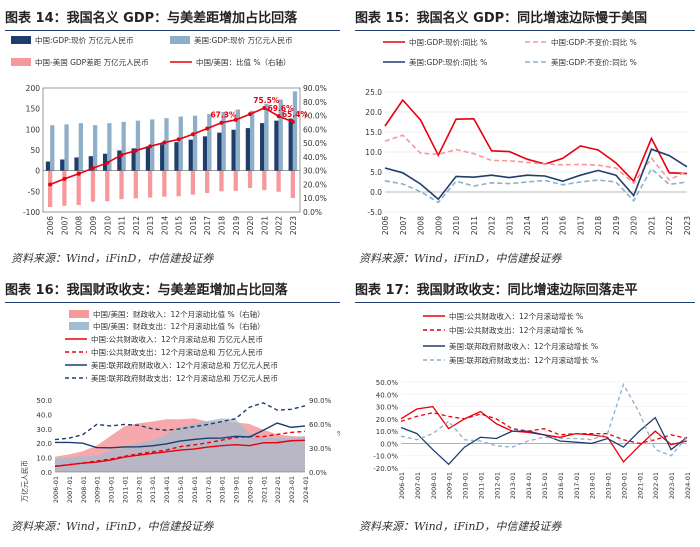 The height and width of the screenshot is (547, 700). Describe the element at coordinates (563, 225) in the screenshot. I see `x-tick-label: 2016` at that location.